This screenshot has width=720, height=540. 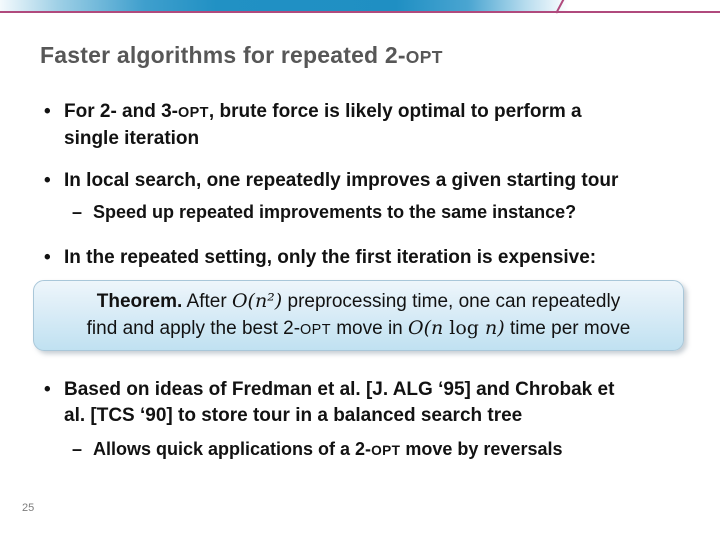 I want to click on bullet-text: move by reversals, so click(x=481, y=449).